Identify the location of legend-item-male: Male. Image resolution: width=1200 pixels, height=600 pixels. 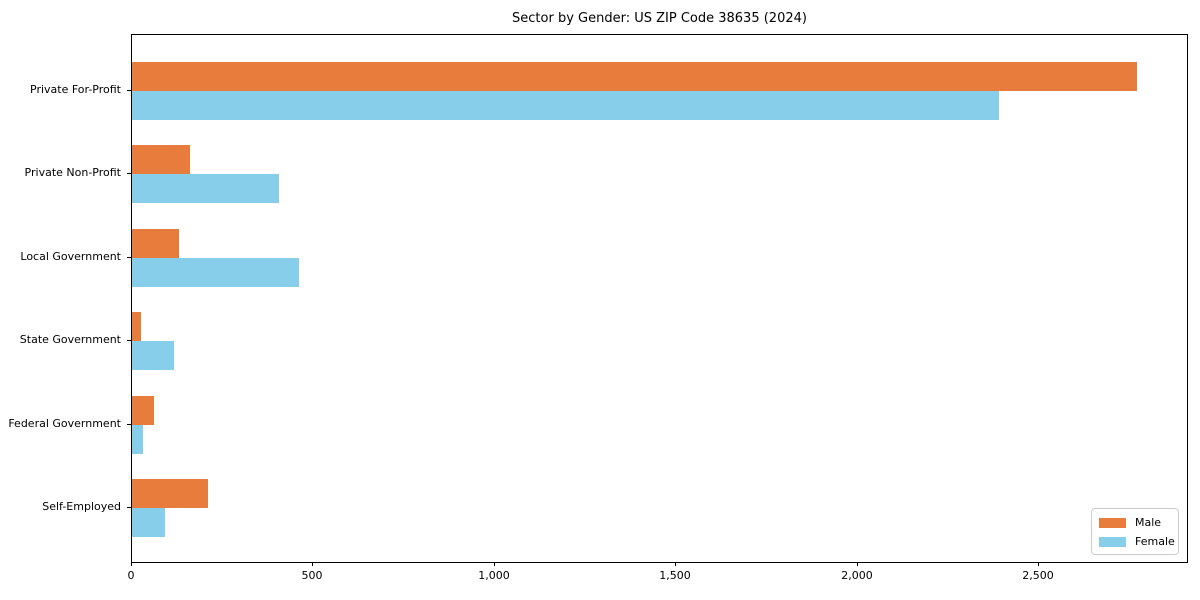
(1135, 522).